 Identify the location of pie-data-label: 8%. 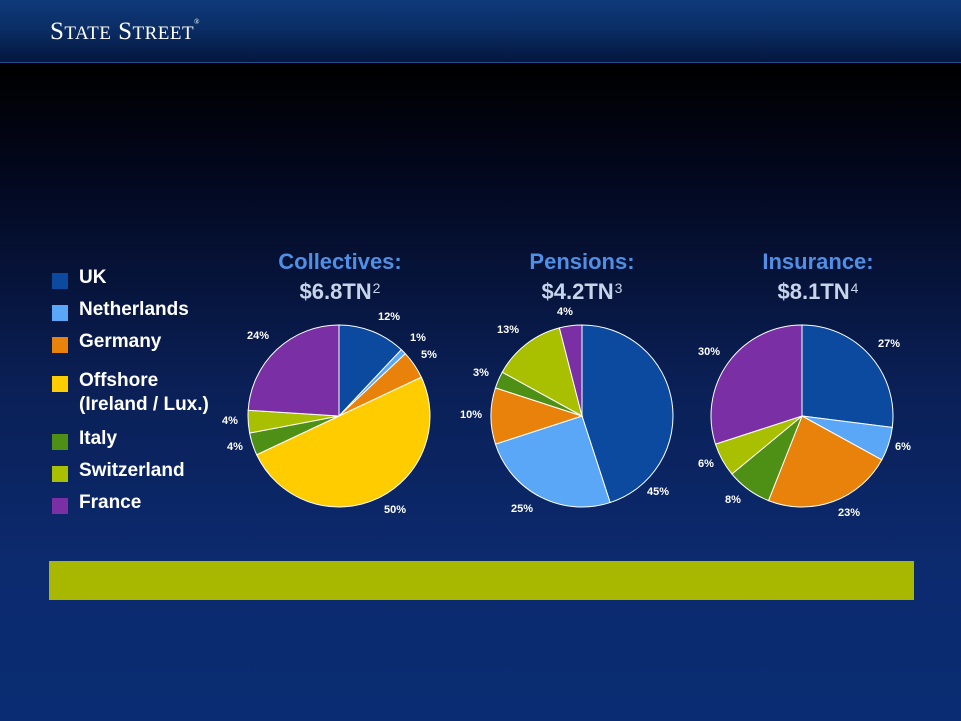
(733, 500).